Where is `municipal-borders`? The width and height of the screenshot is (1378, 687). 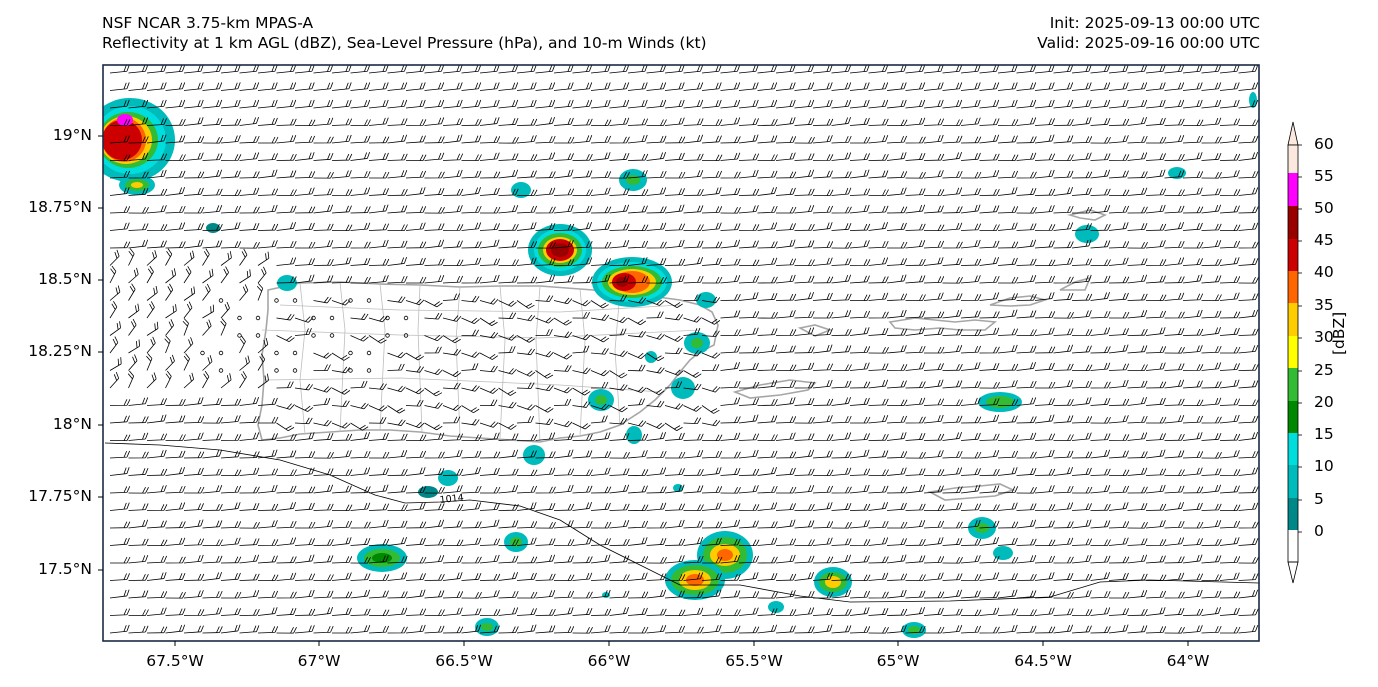 municipal-borders is located at coordinates (481, 362).